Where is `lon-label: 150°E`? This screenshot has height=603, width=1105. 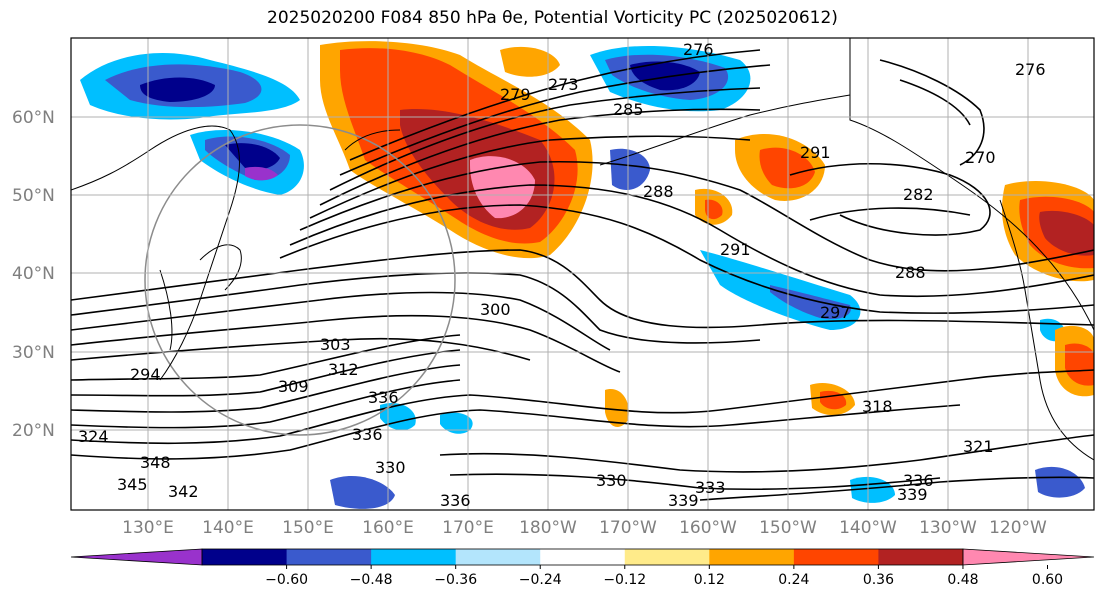 lon-label: 150°E is located at coordinates (308, 528).